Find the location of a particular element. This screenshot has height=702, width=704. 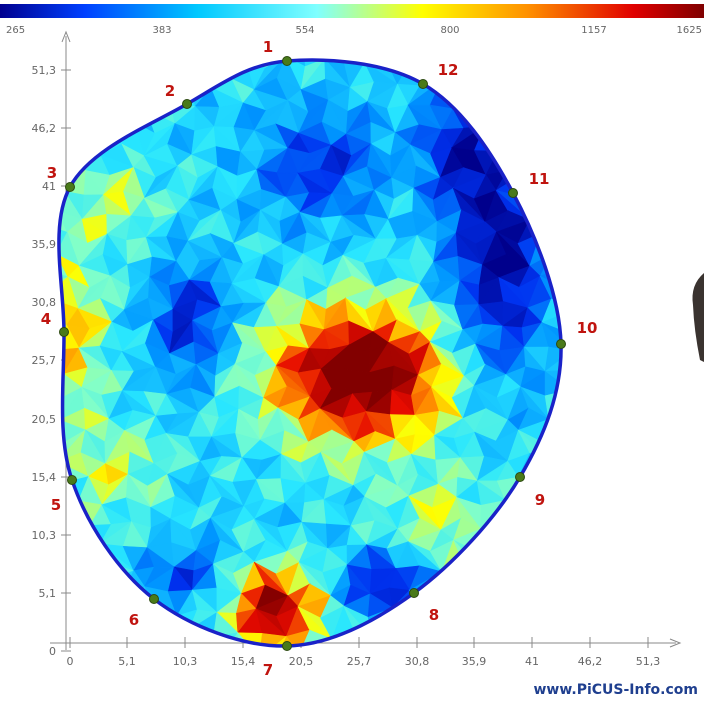

sensor-point: 6 is located at coordinates (144, 612).